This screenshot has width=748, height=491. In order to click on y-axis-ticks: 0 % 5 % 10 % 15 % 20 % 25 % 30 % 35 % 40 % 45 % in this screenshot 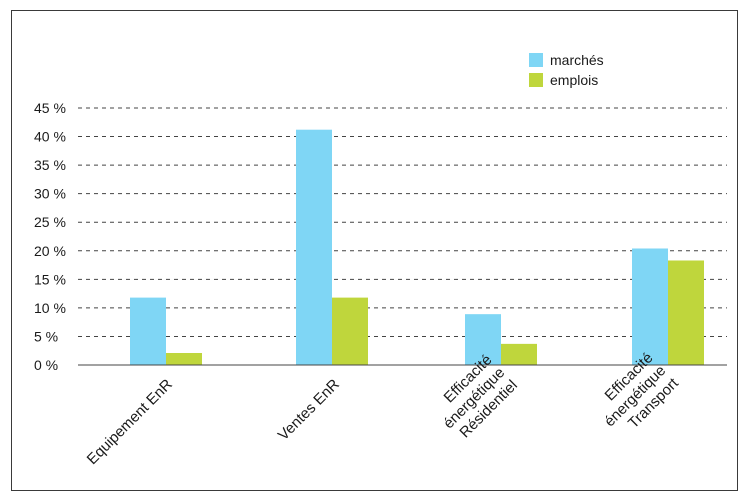, I will do `click(50, 236)`.